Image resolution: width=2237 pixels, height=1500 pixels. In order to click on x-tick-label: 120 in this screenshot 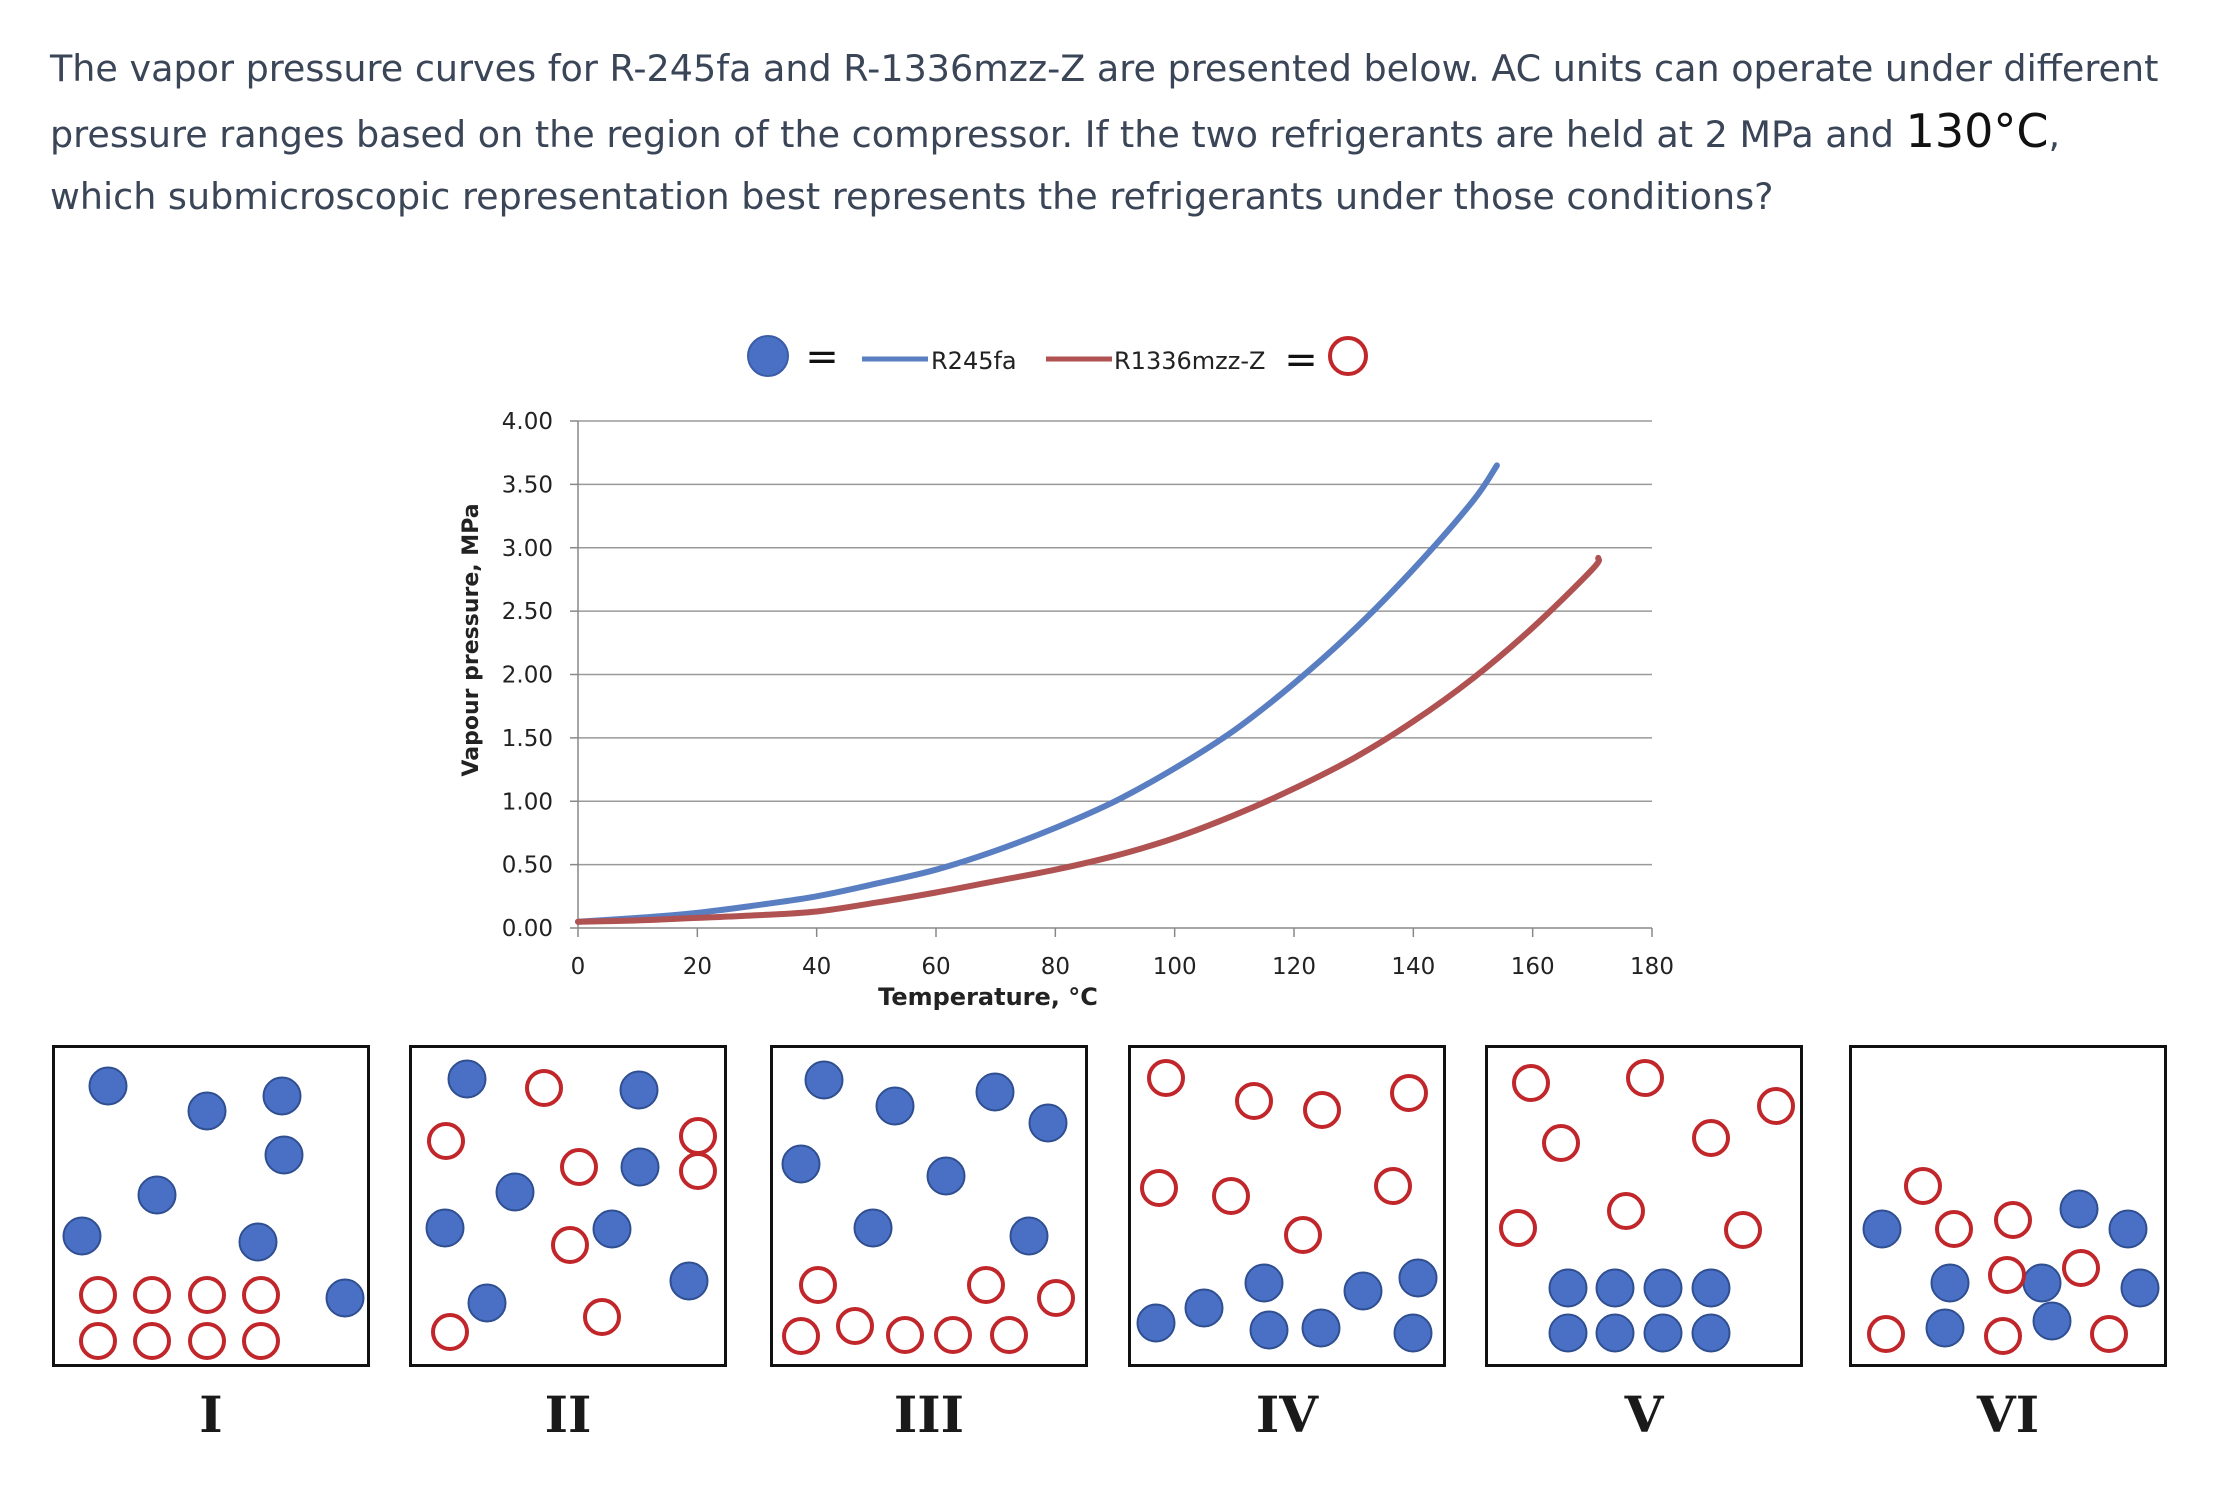, I will do `click(1294, 967)`.